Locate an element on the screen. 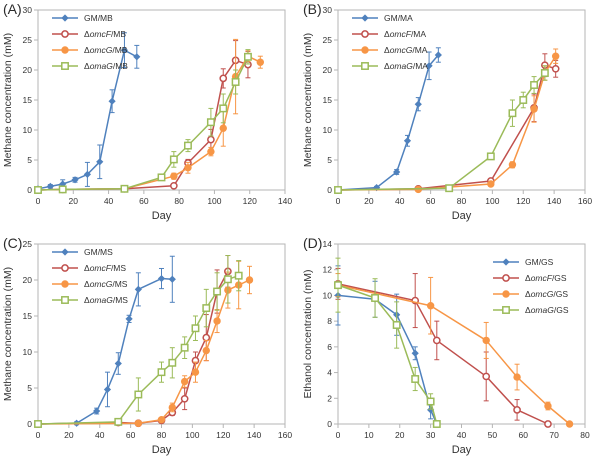 The width and height of the screenshot is (600, 473). x-tick-label: 100 is located at coordinates (214, 201).